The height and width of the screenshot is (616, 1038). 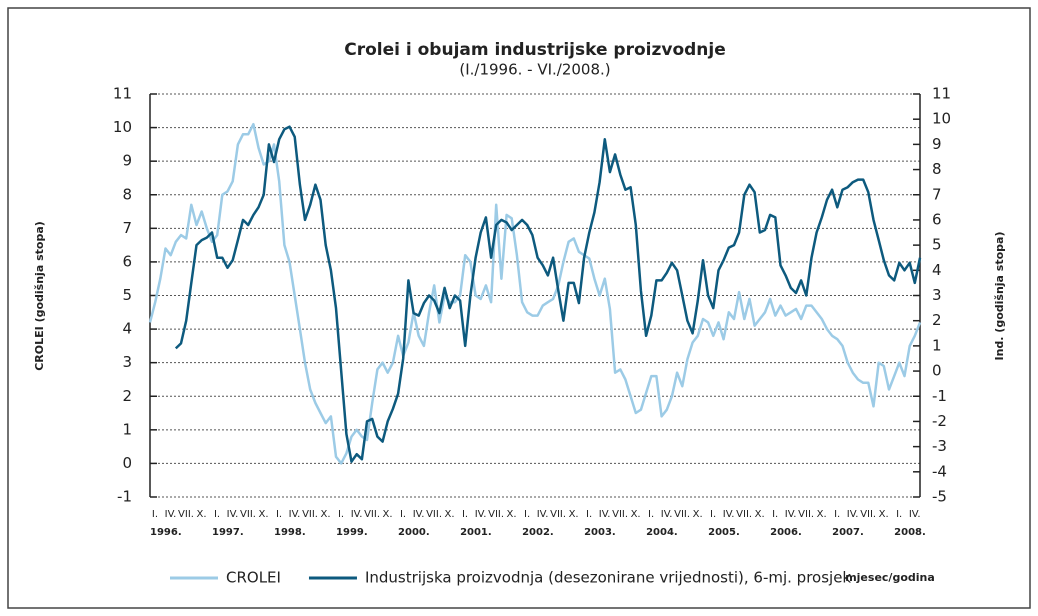 What do you see at coordinates (352, 532) in the screenshot?
I see `year-label: 1999.` at bounding box center [352, 532].